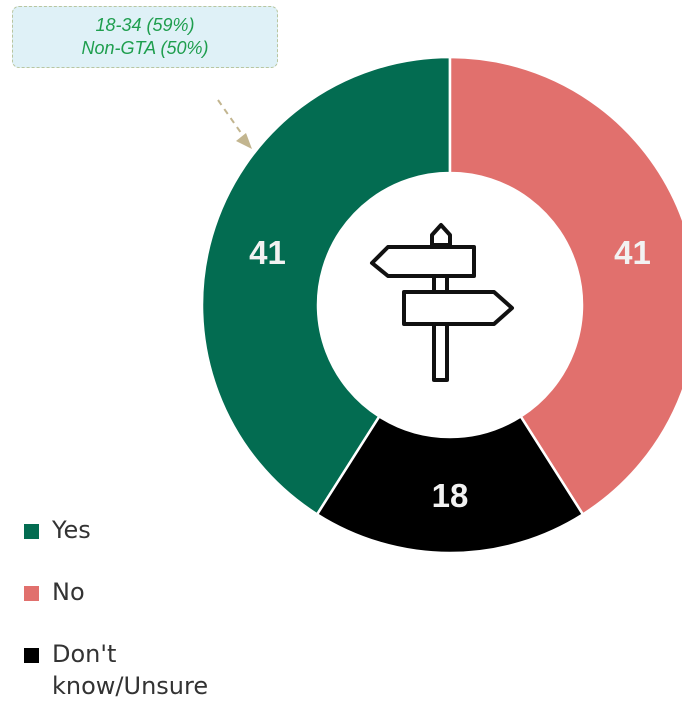 The height and width of the screenshot is (706, 682). Describe the element at coordinates (234, 124) in the screenshot. I see `callout-arrow` at that location.